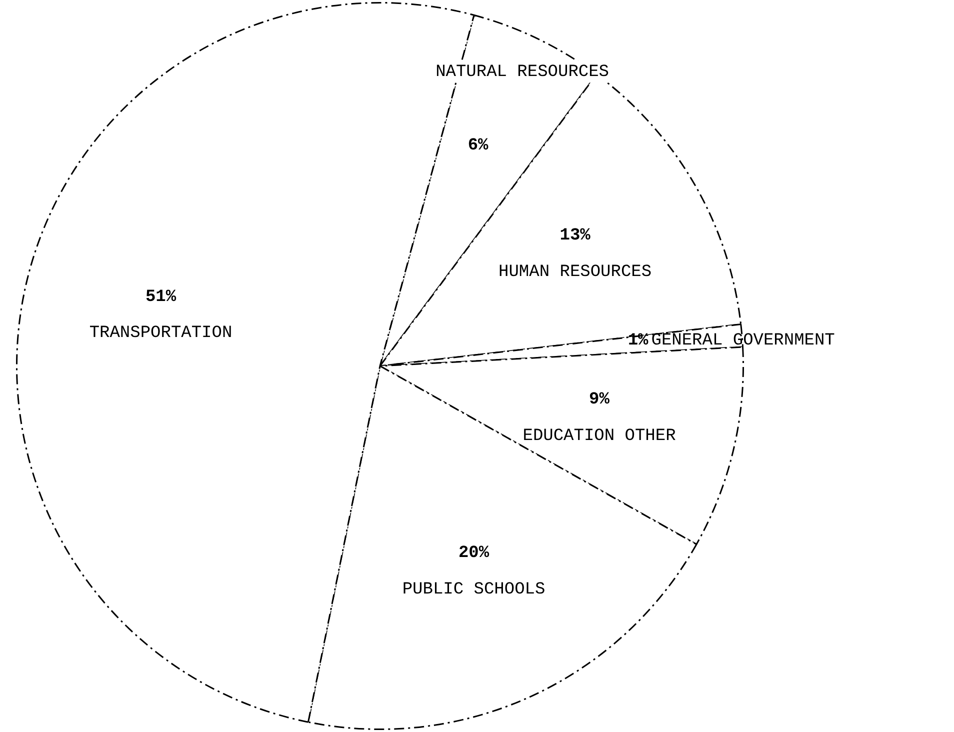 The image size is (954, 732). What do you see at coordinates (474, 590) in the screenshot?
I see `slice-label: PUBLIC SCHOOLS` at bounding box center [474, 590].